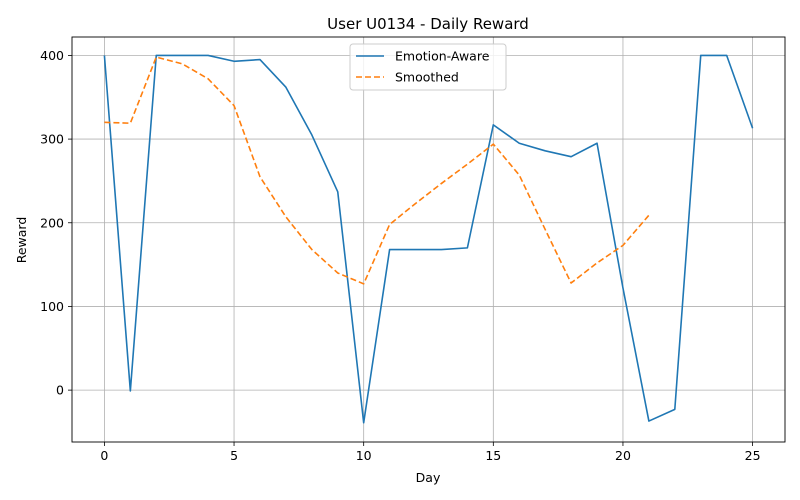 This screenshot has height=500, width=800. What do you see at coordinates (104, 455) in the screenshot?
I see `x-tick-label: 0` at bounding box center [104, 455].